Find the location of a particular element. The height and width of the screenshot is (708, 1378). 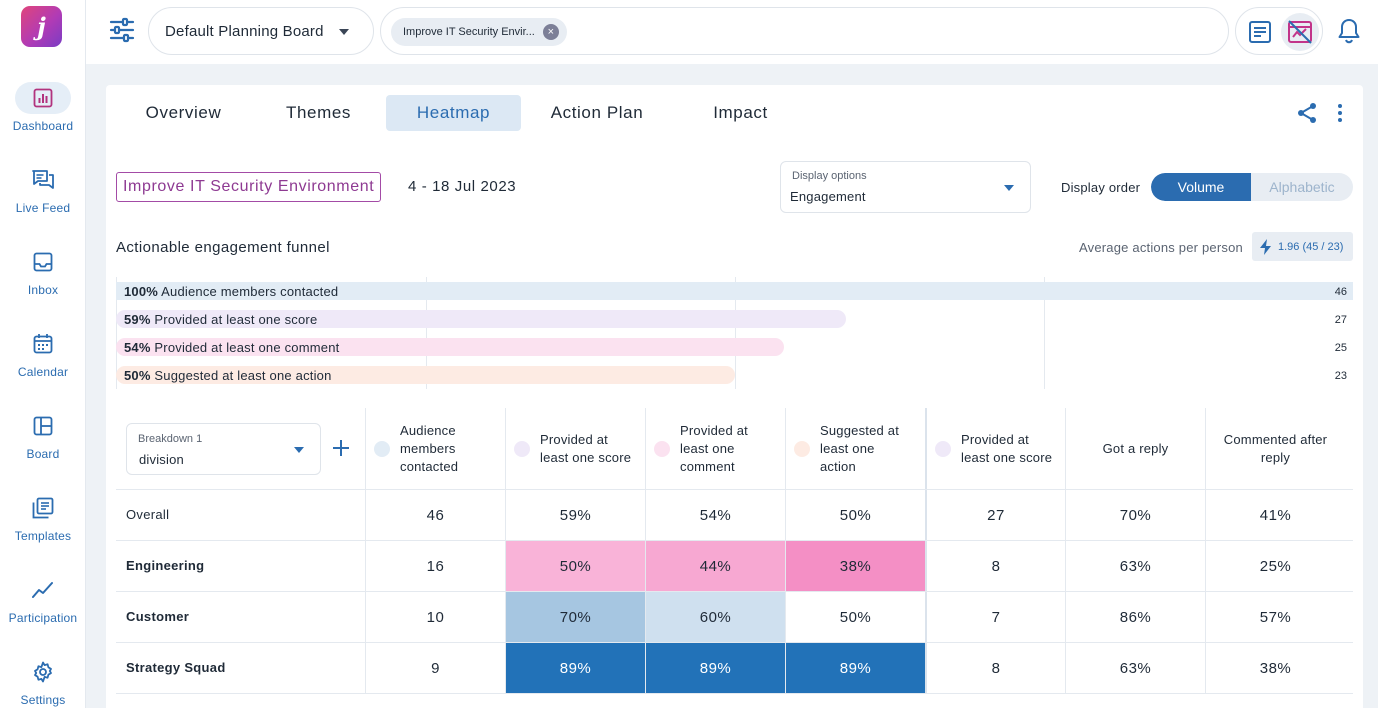

heatmap-cell: 7 is located at coordinates (995, 617).